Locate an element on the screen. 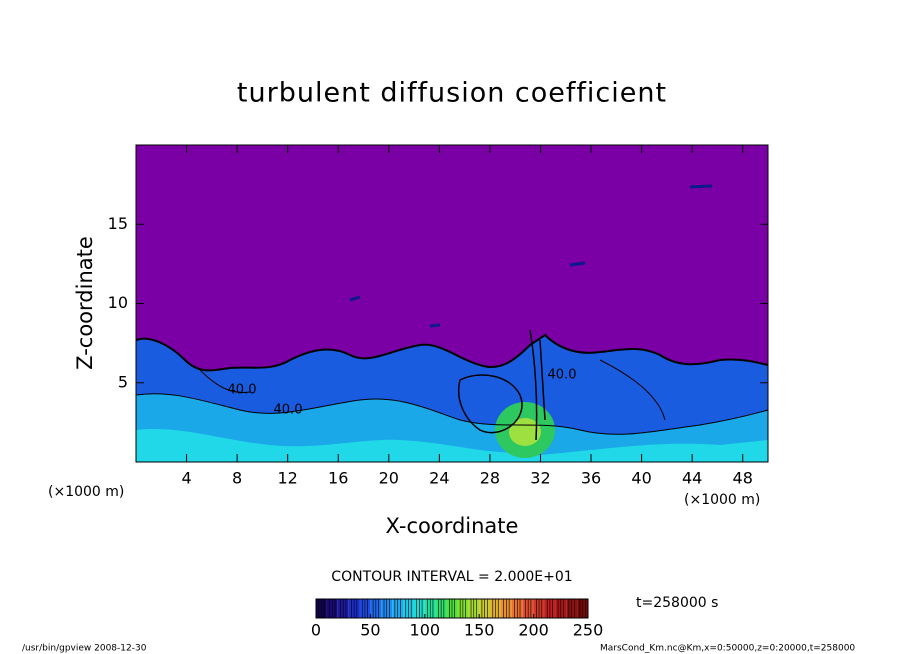 The image size is (904, 654). field-mid-layer is located at coordinates (452, 427).